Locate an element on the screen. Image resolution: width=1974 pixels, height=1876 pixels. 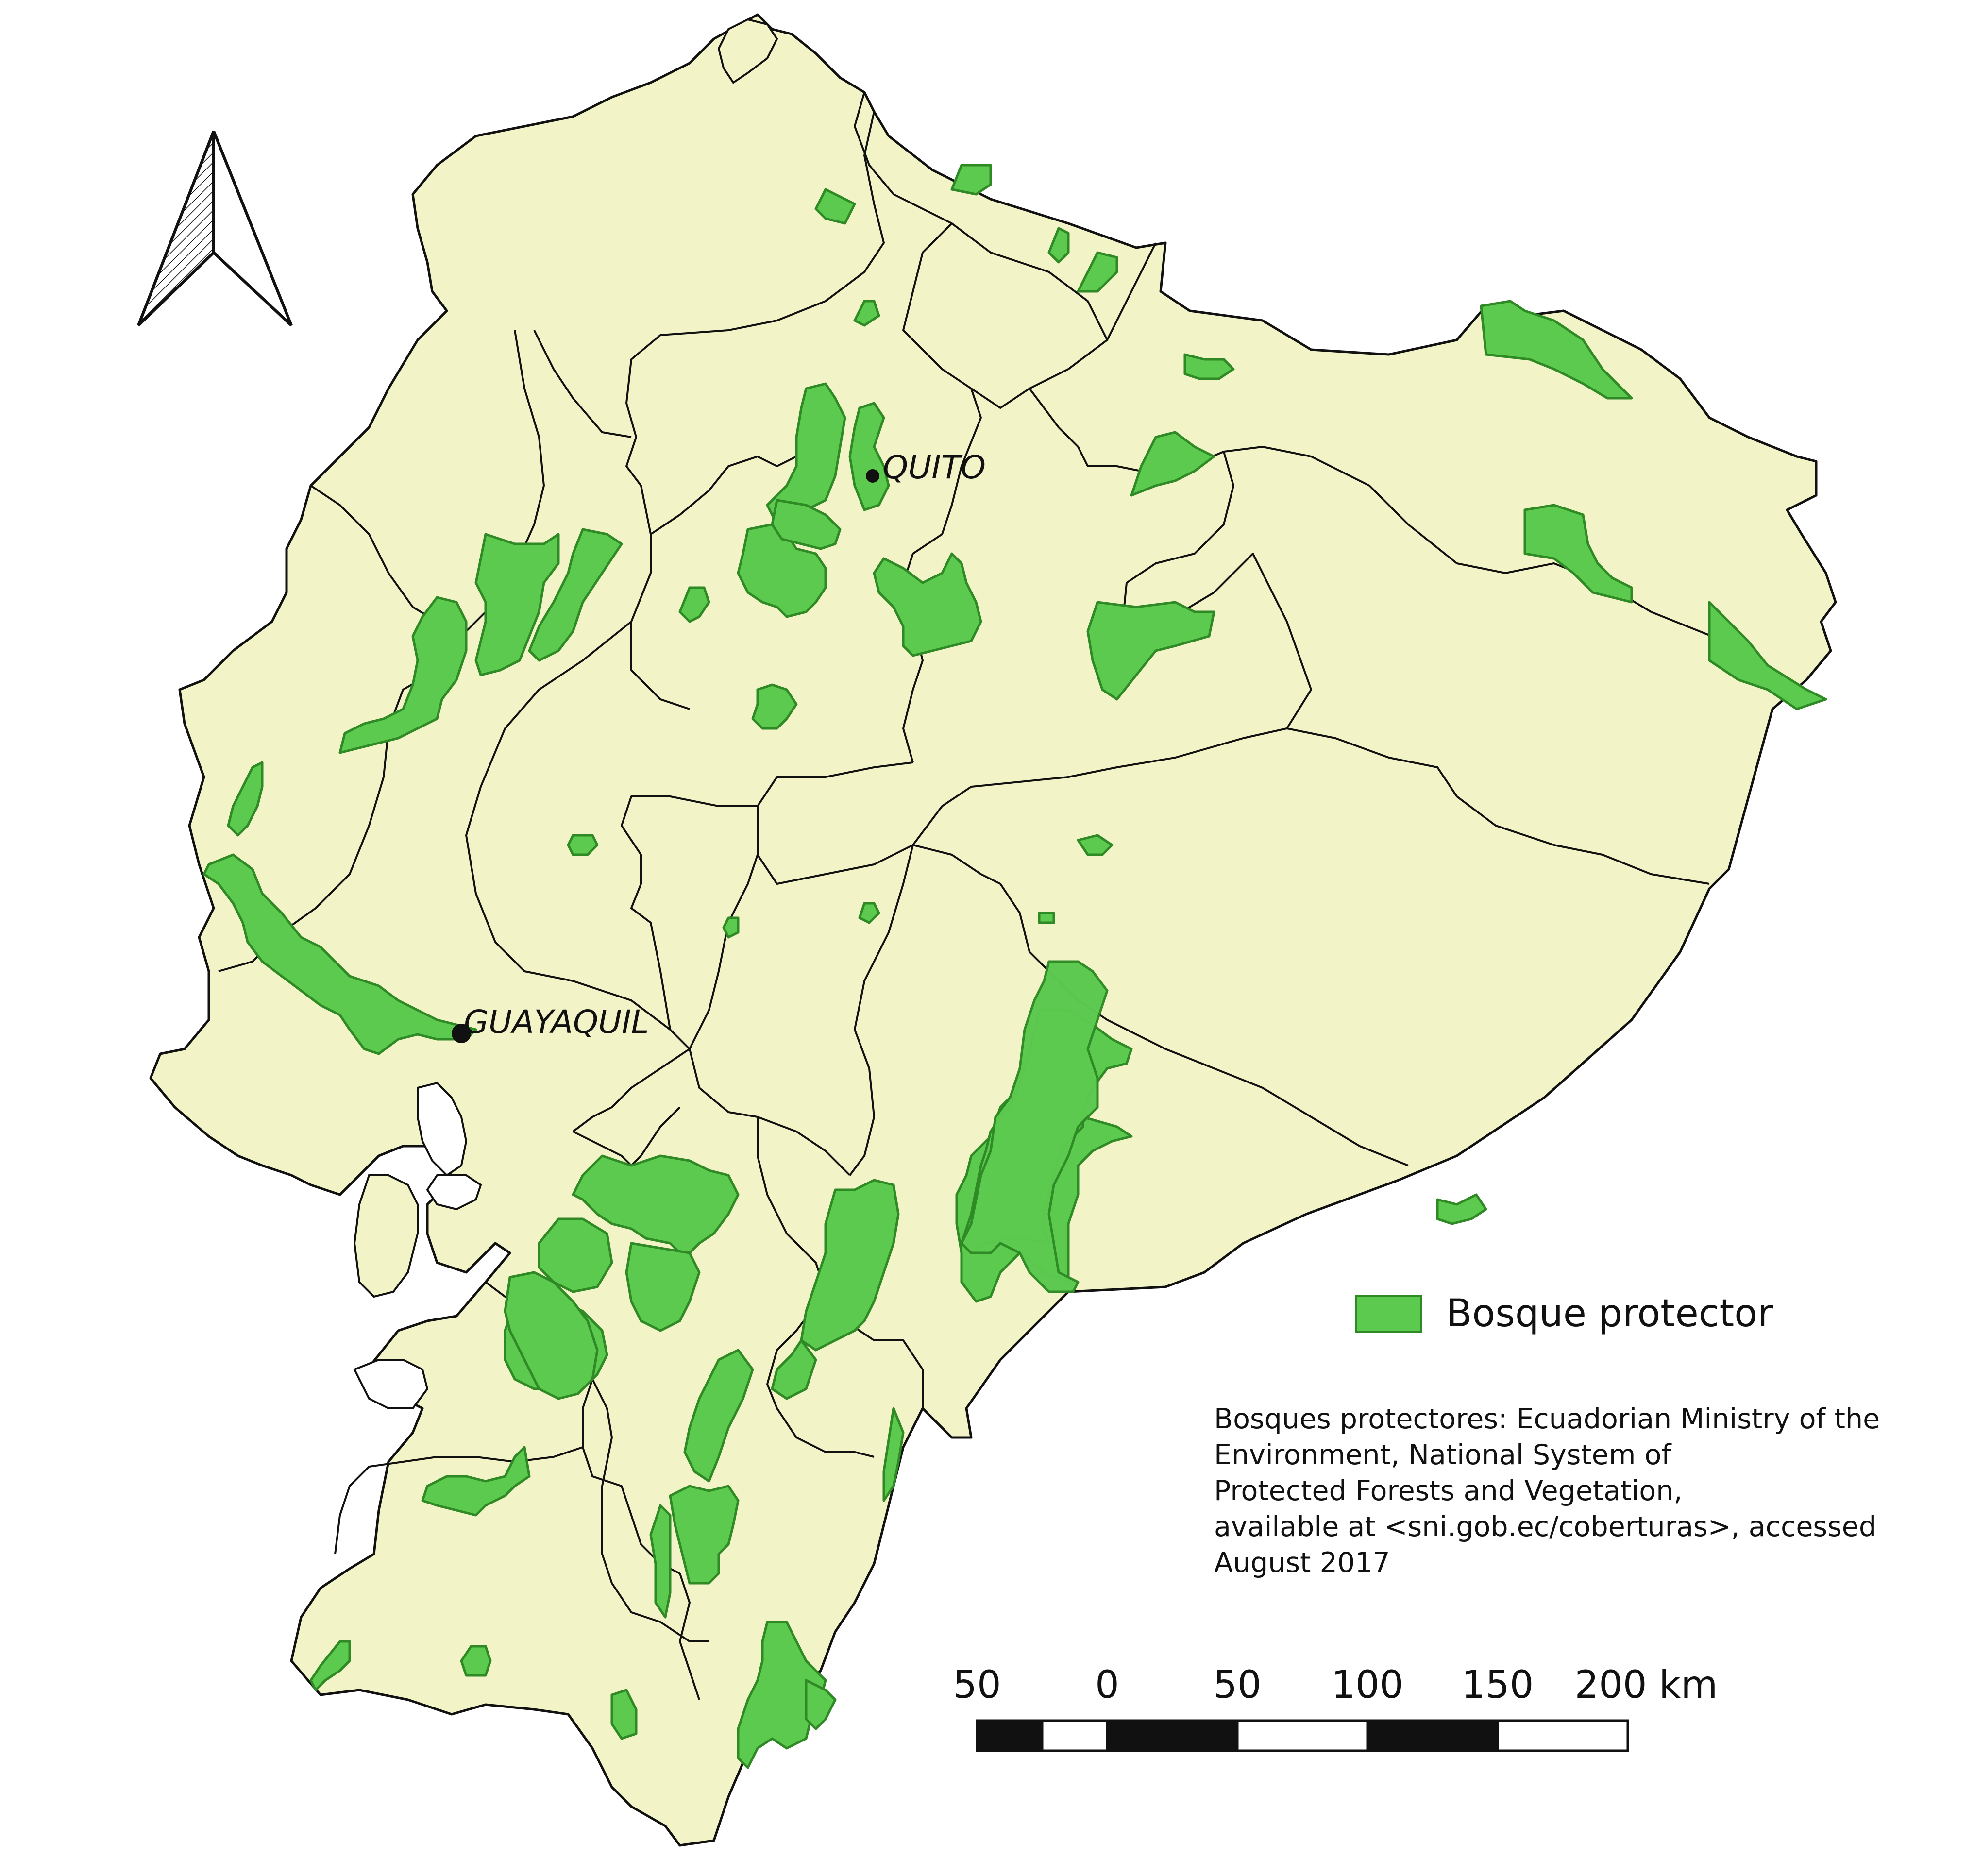
scale-label: 0 is located at coordinates (1107, 1685).